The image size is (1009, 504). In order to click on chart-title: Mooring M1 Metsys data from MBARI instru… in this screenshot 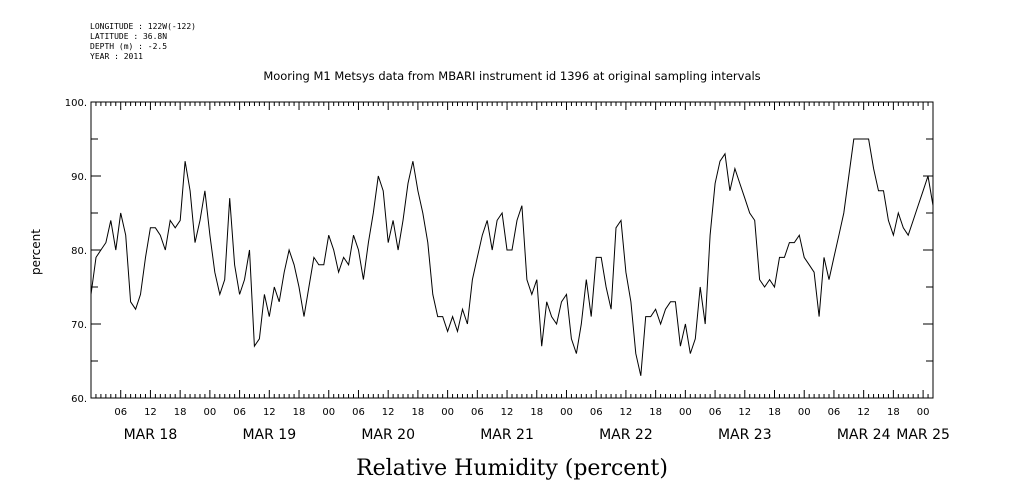, I will do `click(511, 76)`.